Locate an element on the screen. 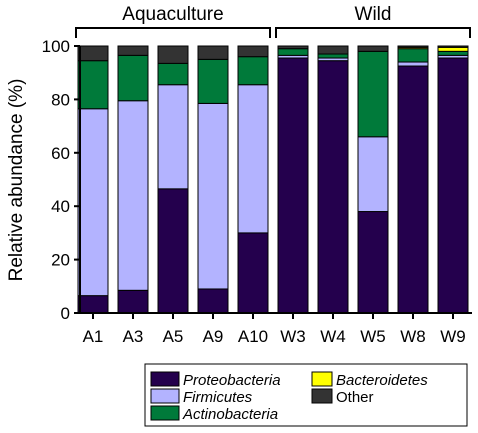 This screenshot has height=433, width=478. bar-segment-w8-firmicutes is located at coordinates (413, 64).